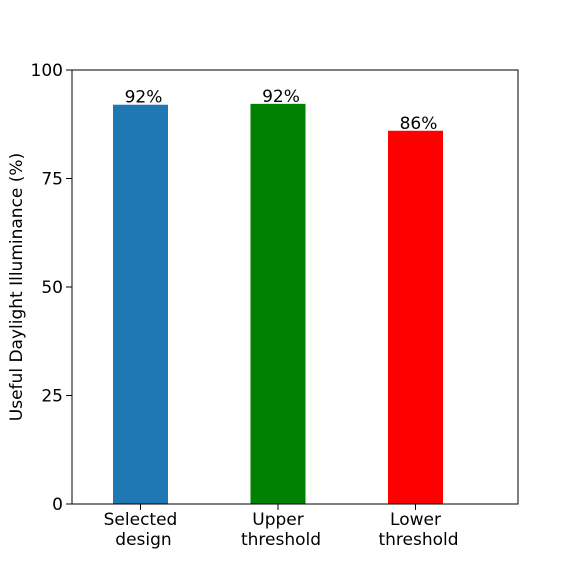 This screenshot has width=576, height=576. Describe the element at coordinates (47, 71) in the screenshot. I see `y-tick-label-5: 100` at that location.